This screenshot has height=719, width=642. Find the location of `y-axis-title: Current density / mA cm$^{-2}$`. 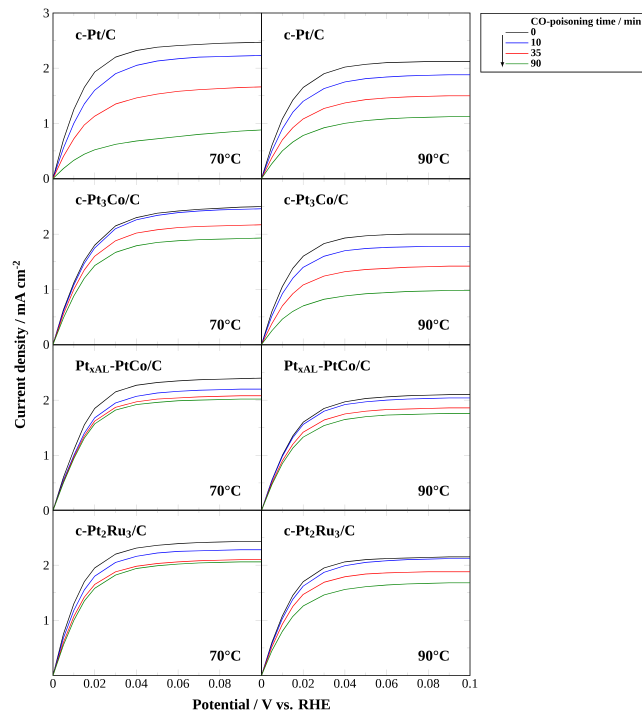

y-axis-title: Current density / mA cm$^{-2}$ is located at coordinates (20, 344).